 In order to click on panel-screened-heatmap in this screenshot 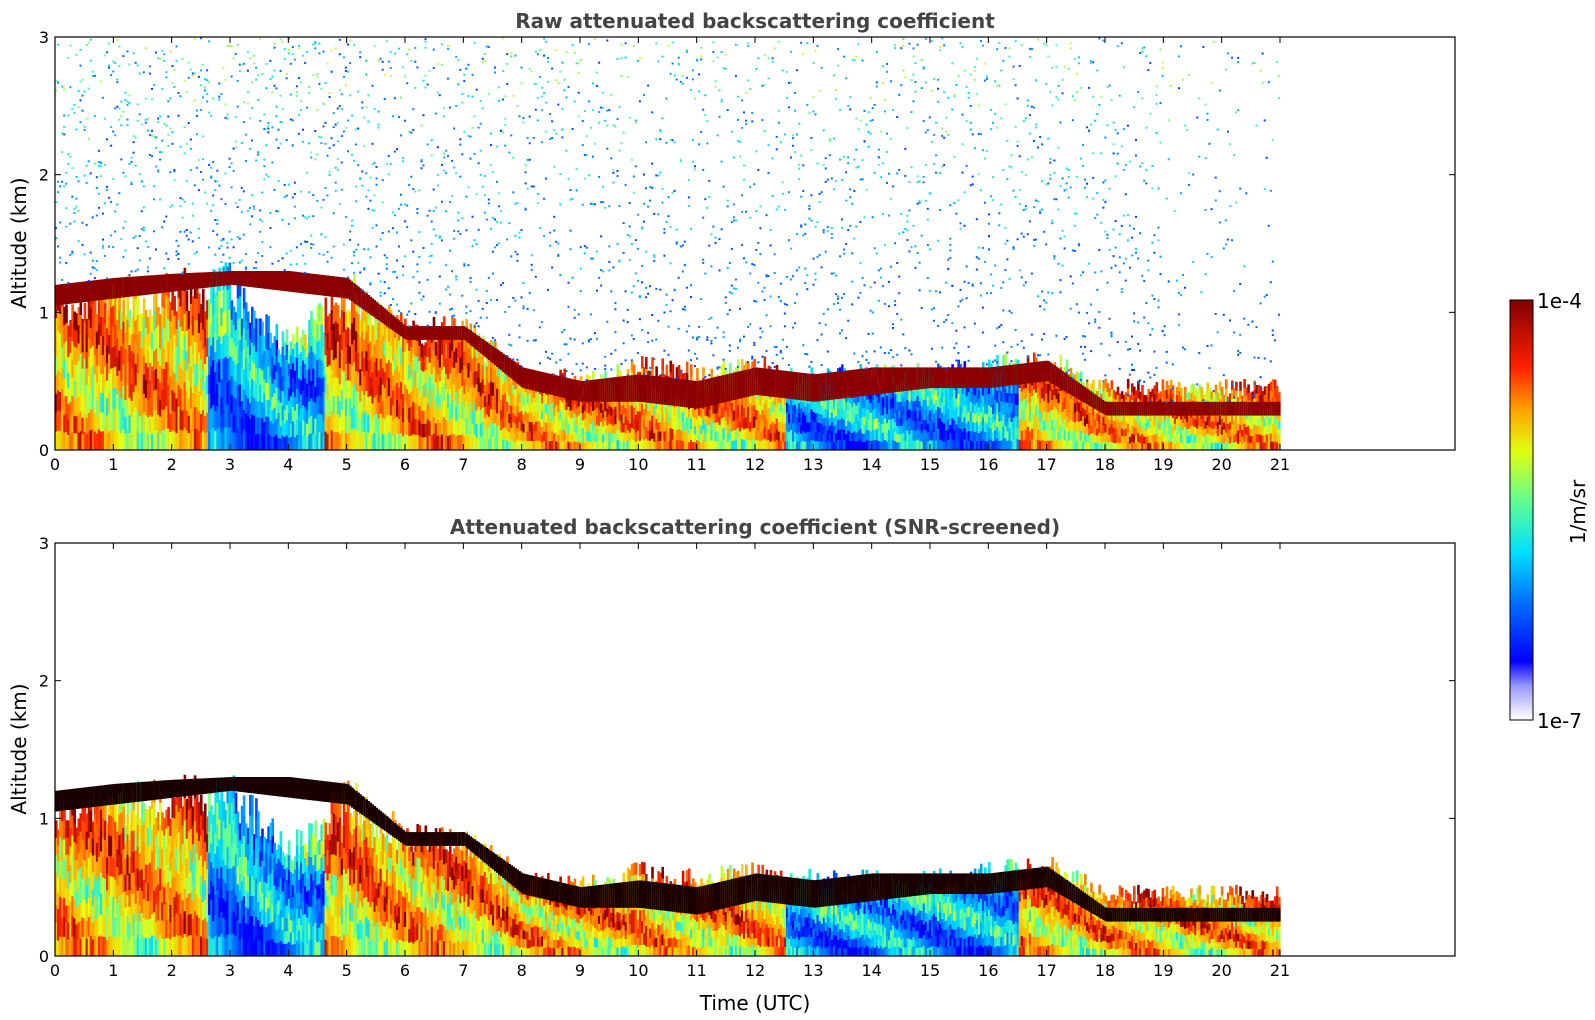, I will do `click(668, 865)`.